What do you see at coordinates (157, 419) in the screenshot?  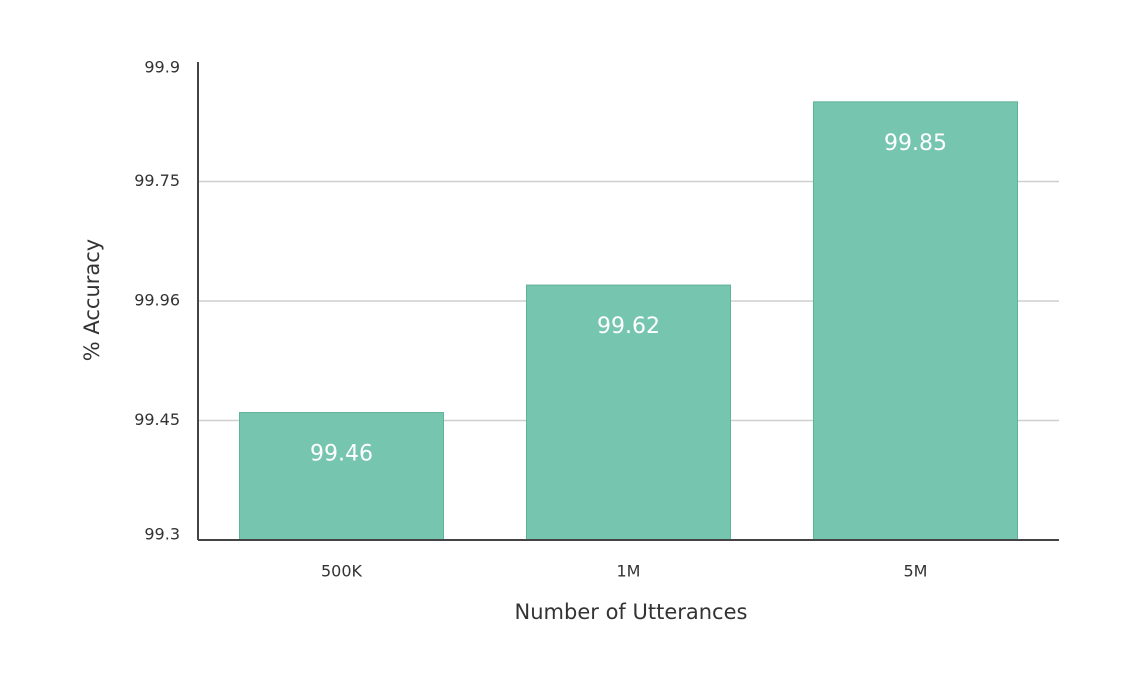 I see `y-tick-label: 99.45` at bounding box center [157, 419].